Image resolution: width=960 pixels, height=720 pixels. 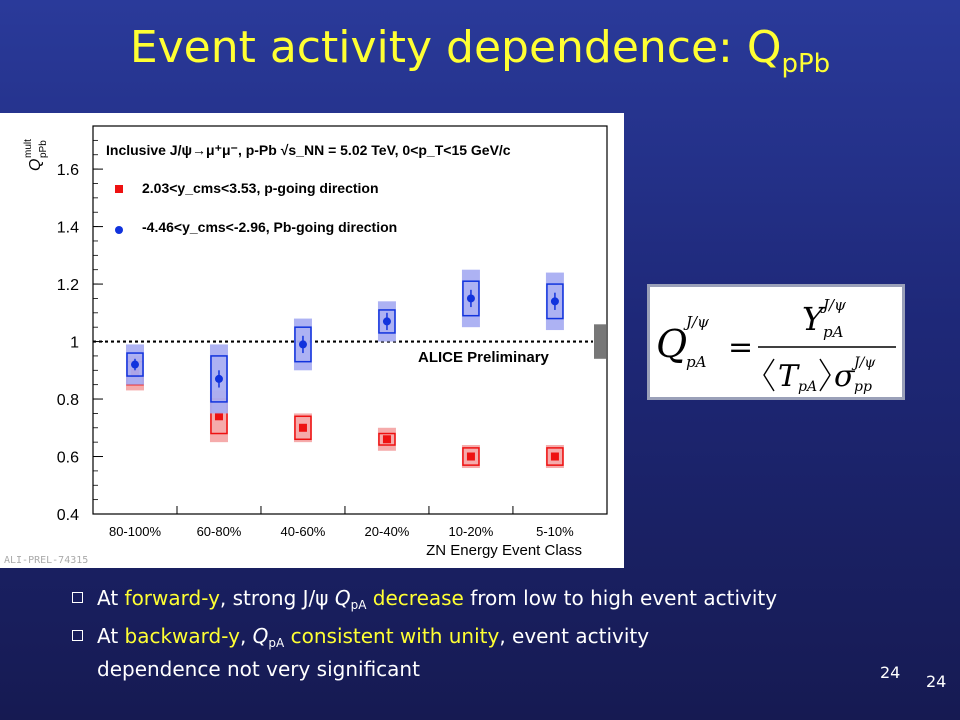 What do you see at coordinates (219, 531) in the screenshot?
I see `x-tick-label-1: 60-80%` at bounding box center [219, 531].